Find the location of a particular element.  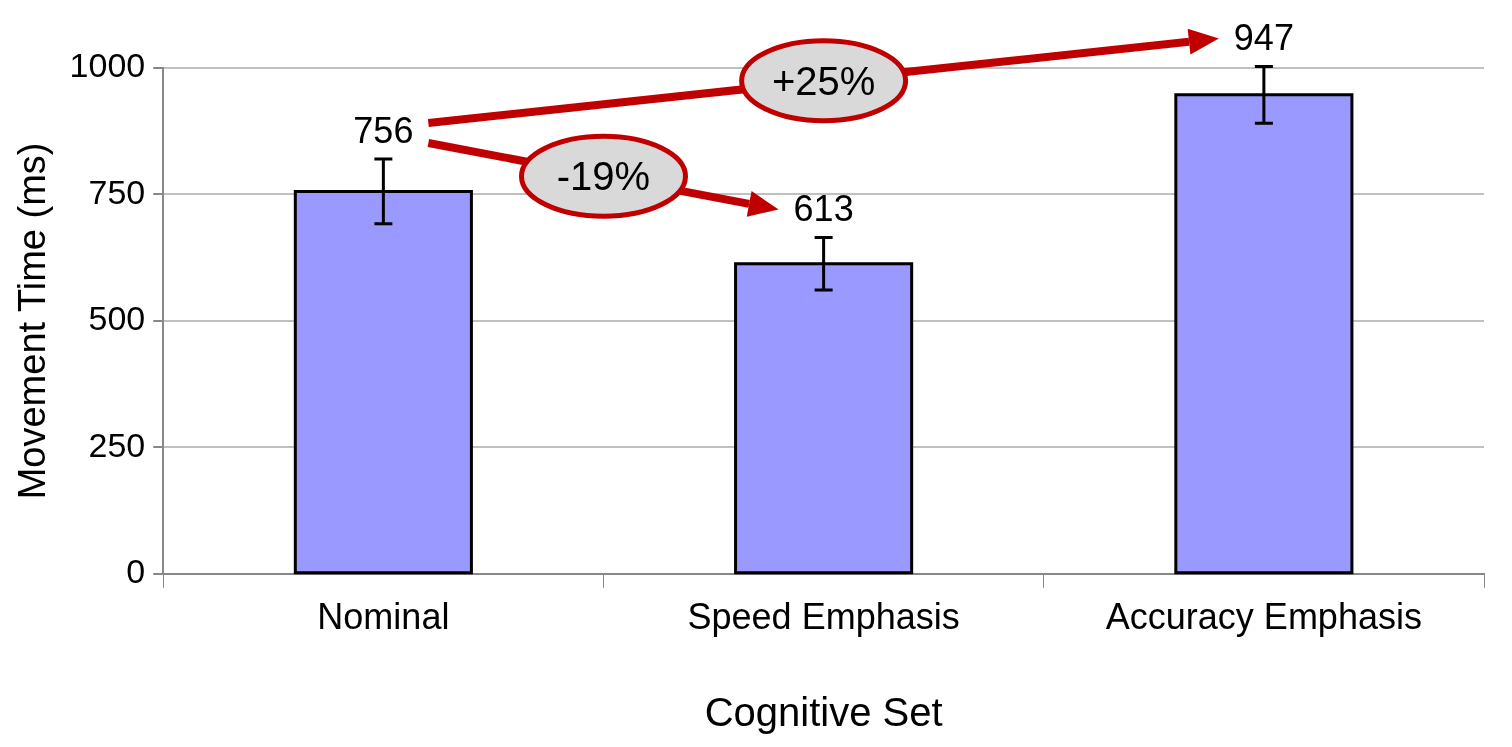

x-tick-label: Nominal is located at coordinates (383, 617).